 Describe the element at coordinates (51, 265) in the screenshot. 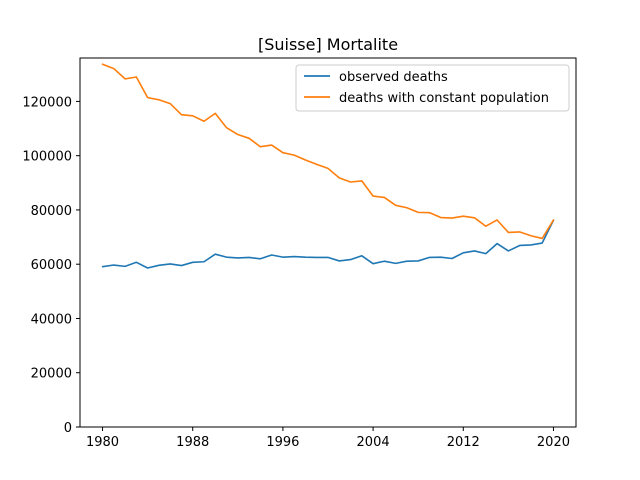

I see `y-tick-label: 60000` at that location.